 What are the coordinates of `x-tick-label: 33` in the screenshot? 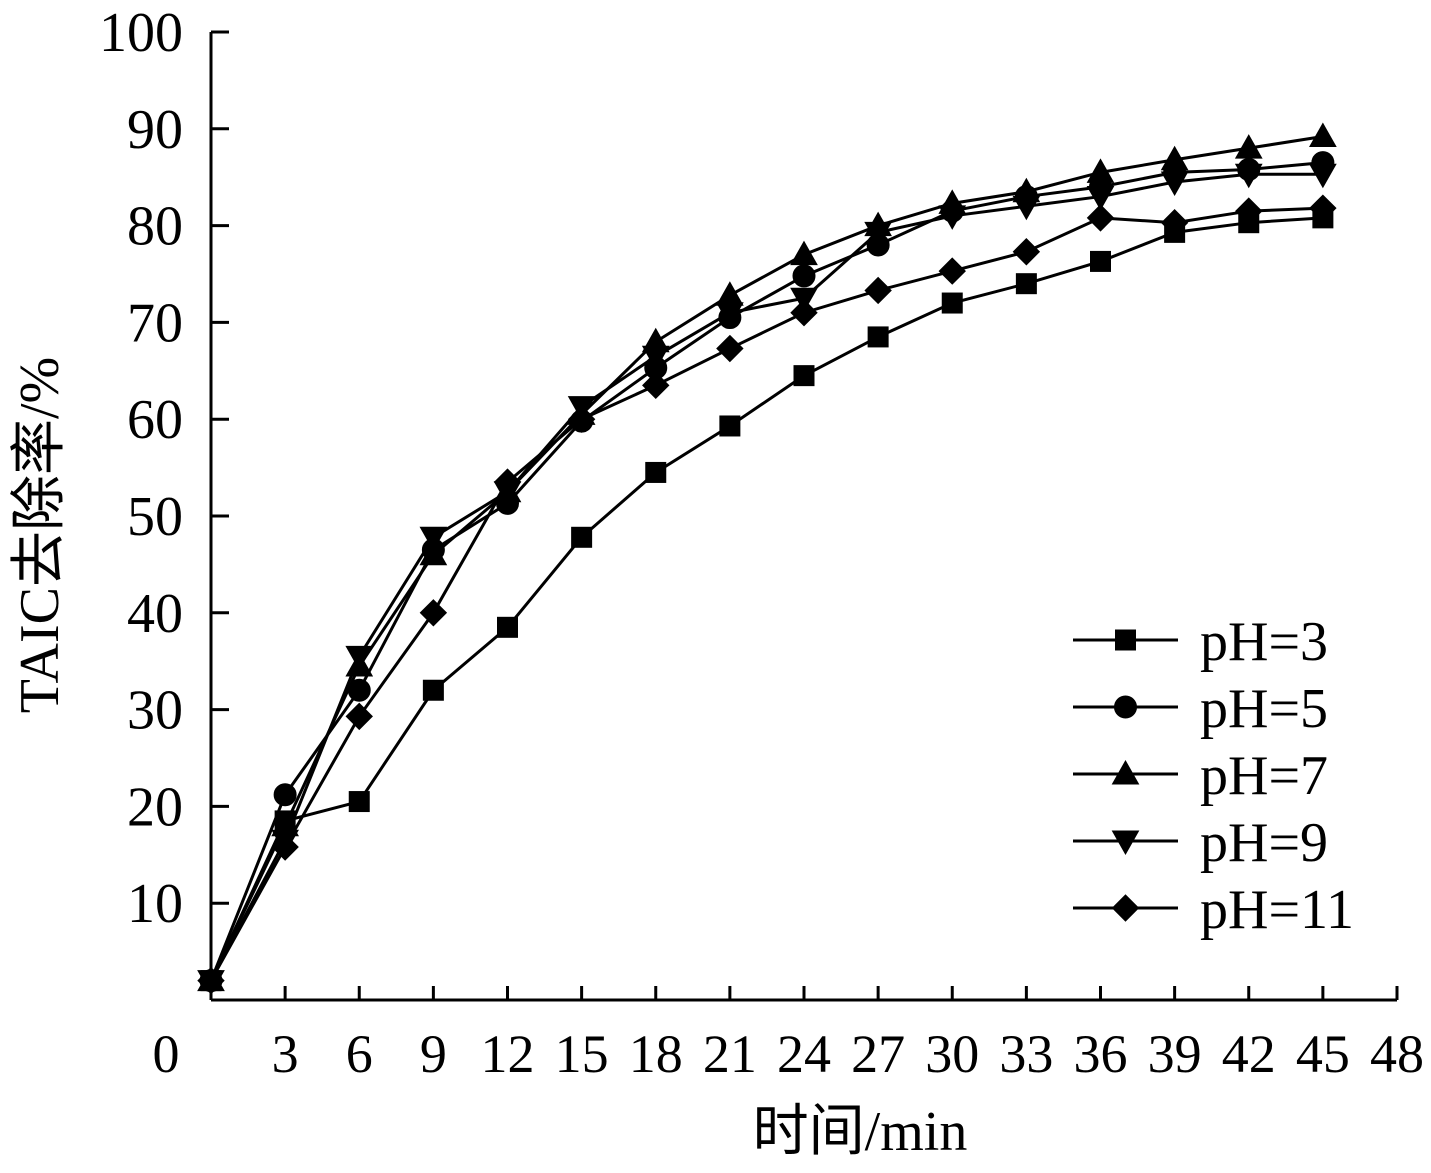 It's located at (1026, 1054).